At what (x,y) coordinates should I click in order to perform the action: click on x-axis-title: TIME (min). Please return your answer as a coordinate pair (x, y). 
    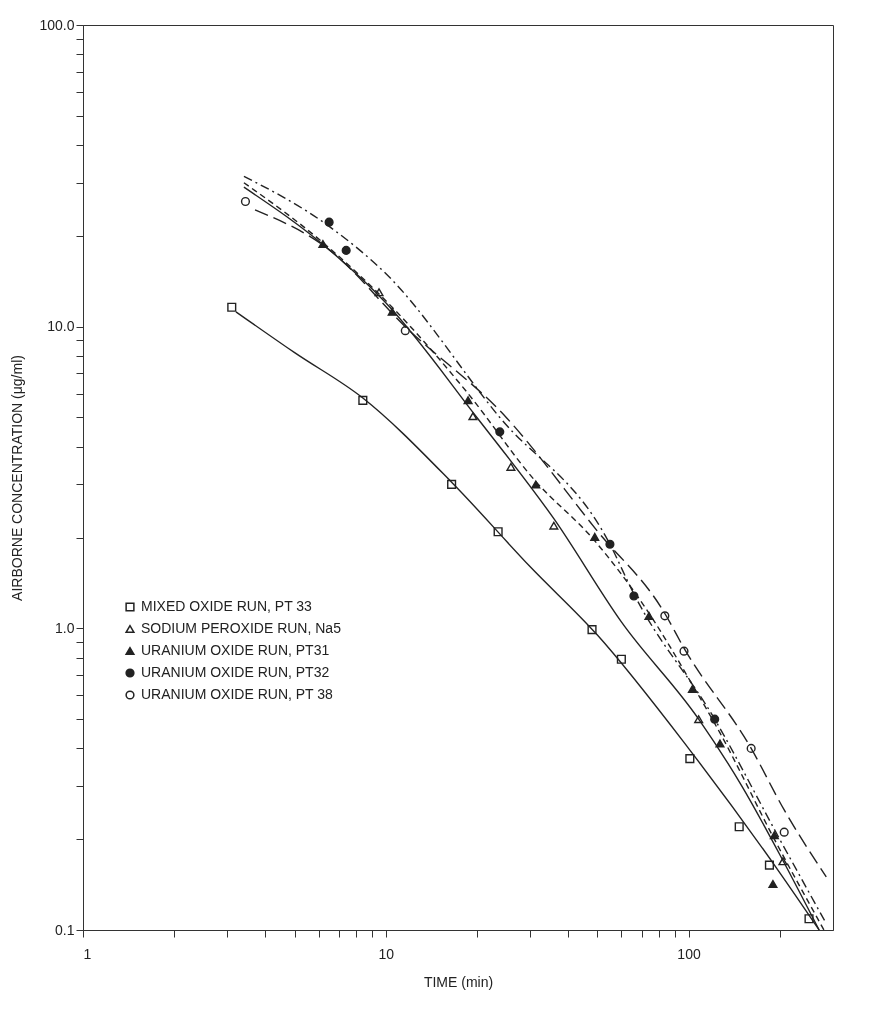
    Looking at the image, I should click on (458, 981).